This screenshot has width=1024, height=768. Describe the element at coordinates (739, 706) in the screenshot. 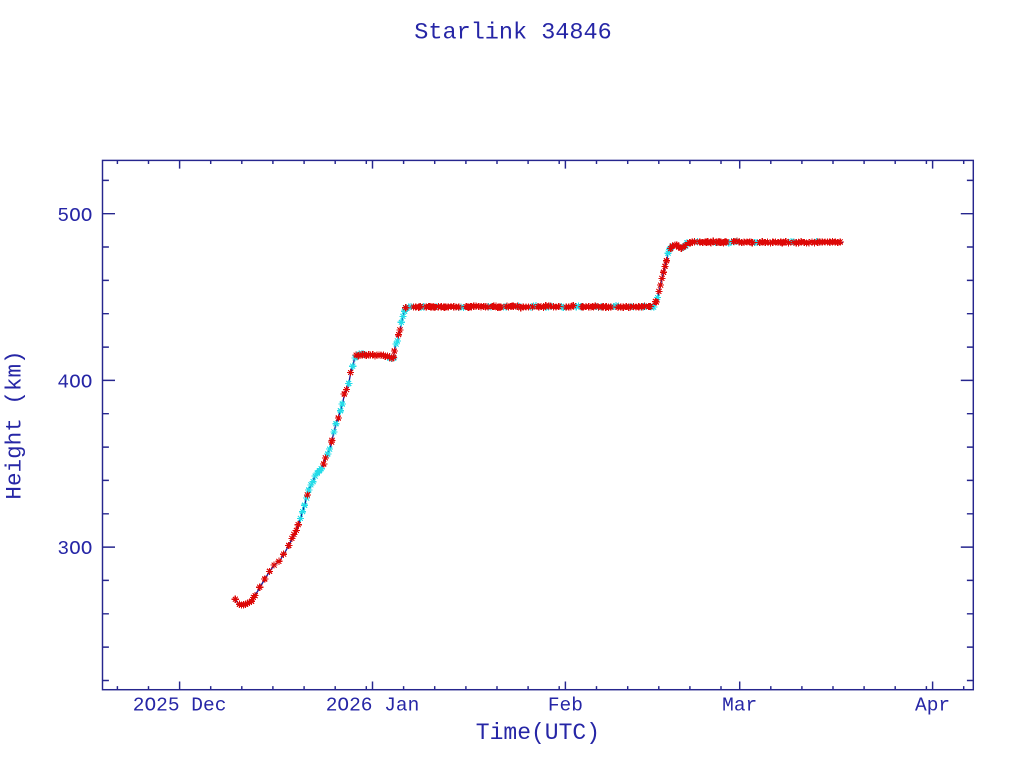

I see `svg-text: Mar` at that location.